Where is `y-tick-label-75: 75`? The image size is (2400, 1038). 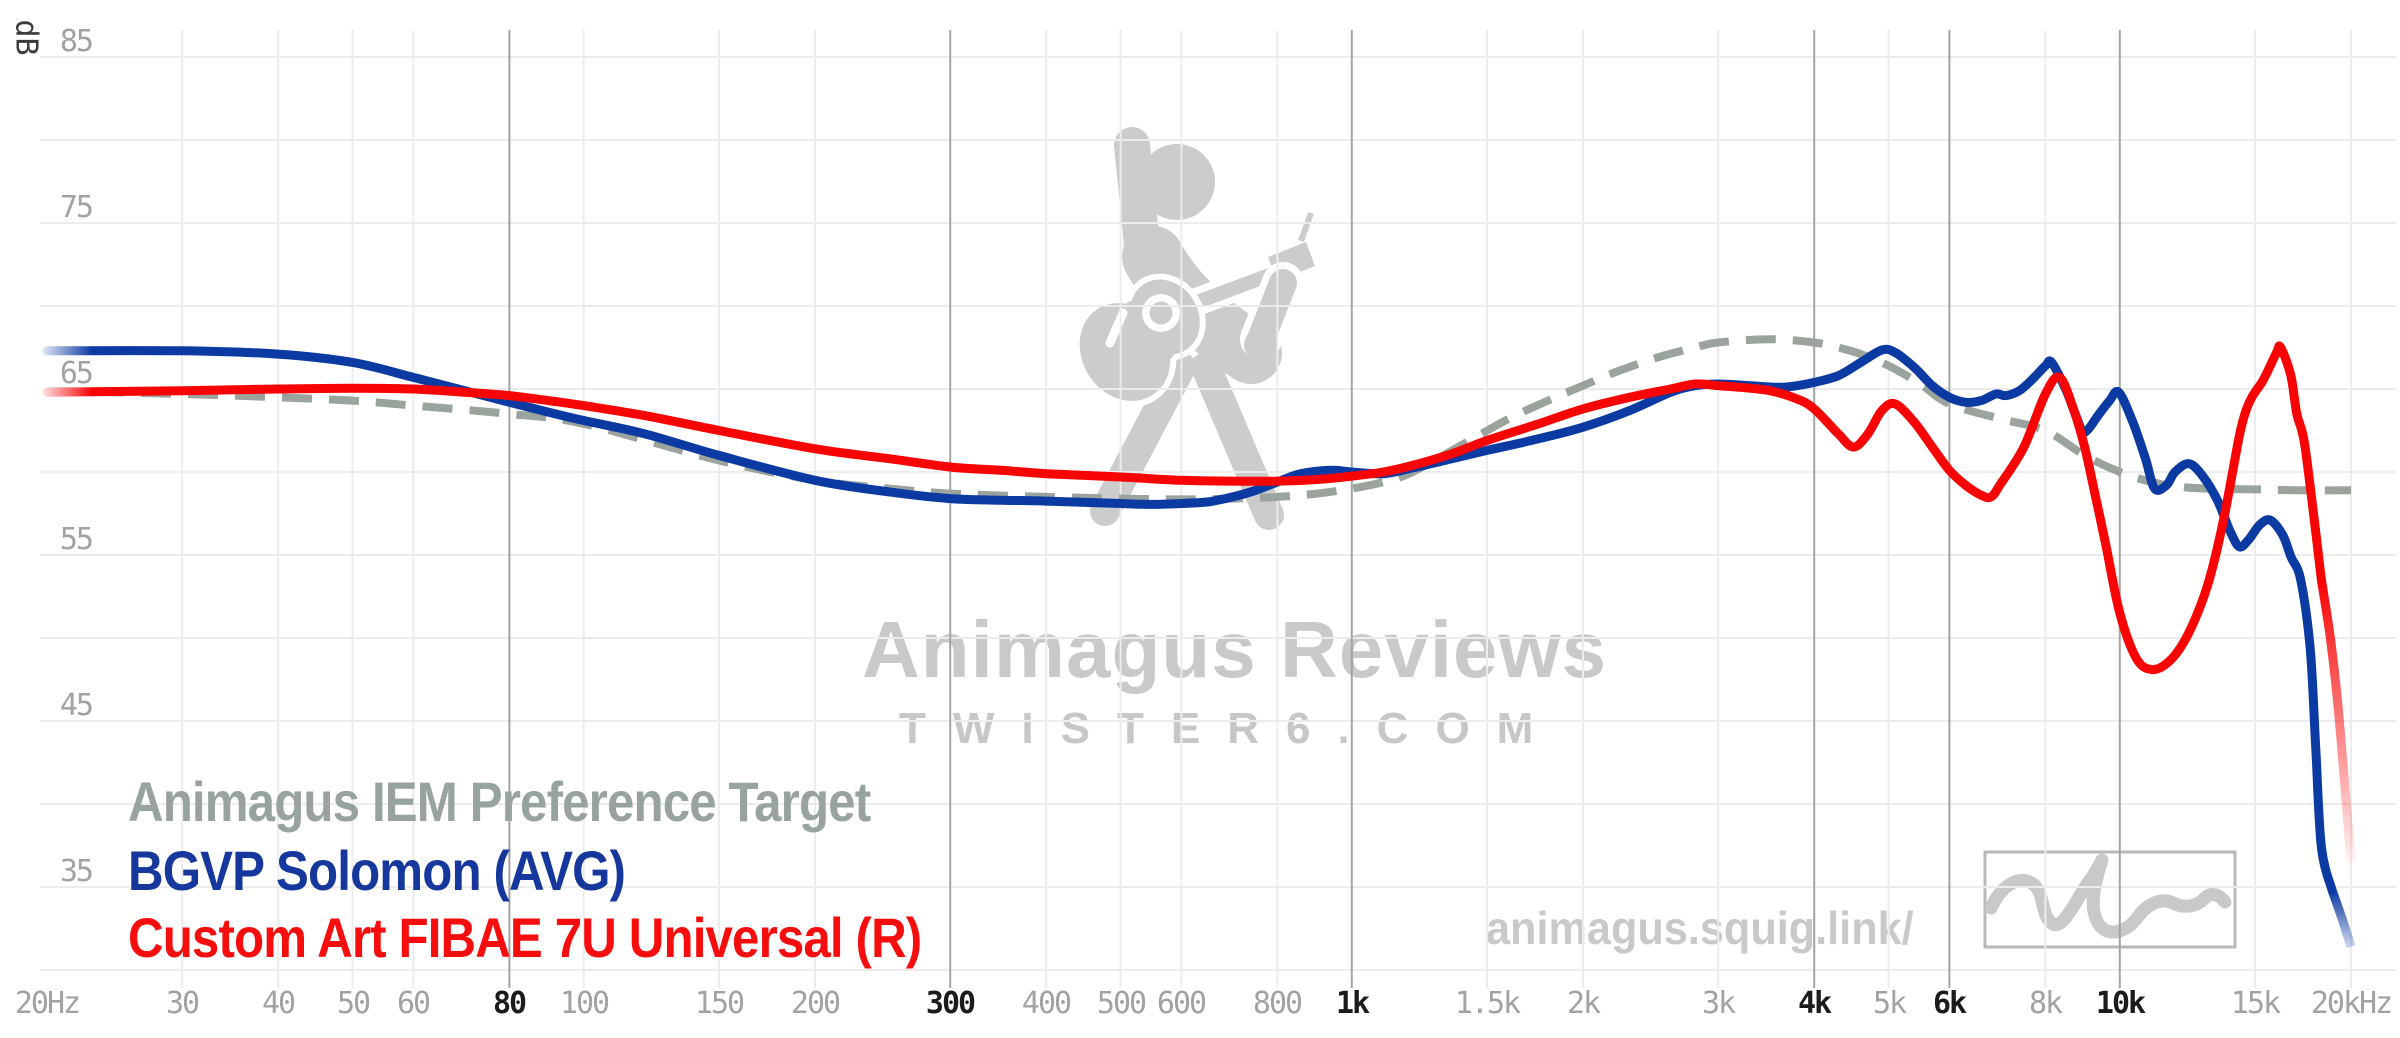
y-tick-label-75: 75 is located at coordinates (76, 207).